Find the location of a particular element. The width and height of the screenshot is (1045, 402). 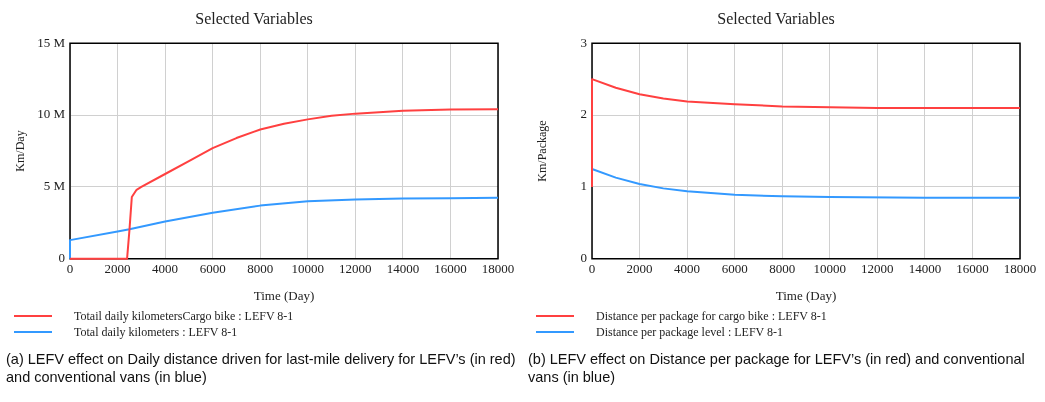

y-tick-label: 2 is located at coordinates (583, 114).